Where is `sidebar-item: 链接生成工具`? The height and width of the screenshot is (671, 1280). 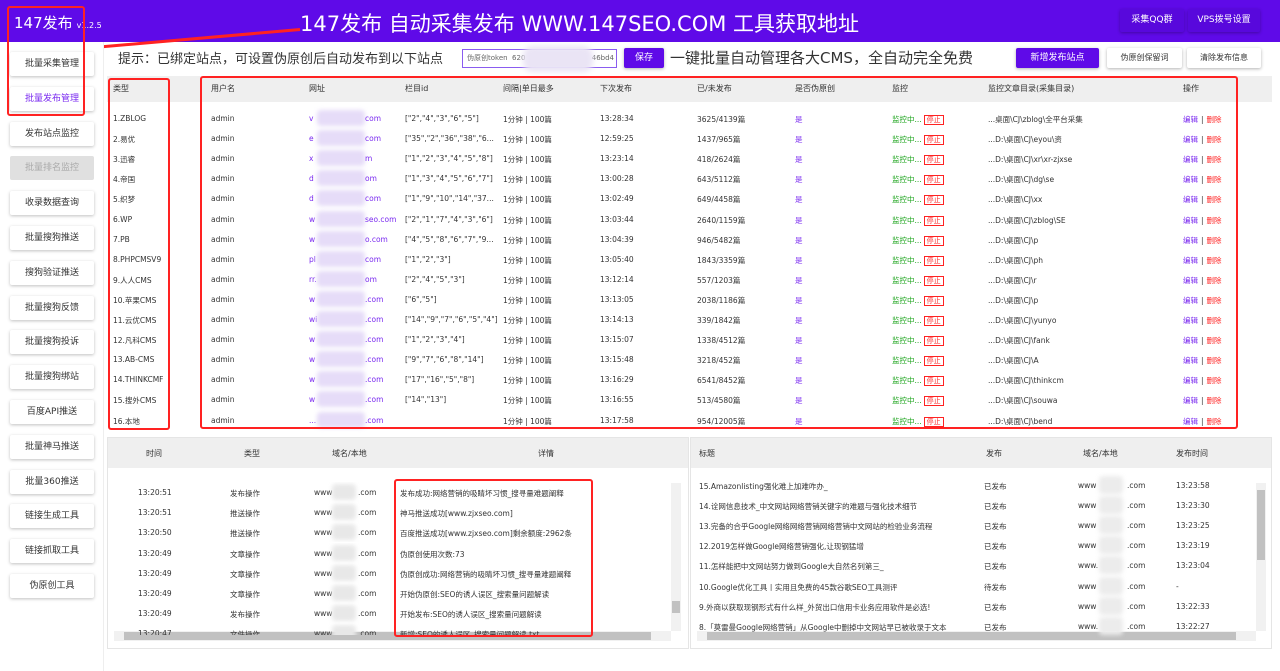 sidebar-item: 链接生成工具 is located at coordinates (52, 516).